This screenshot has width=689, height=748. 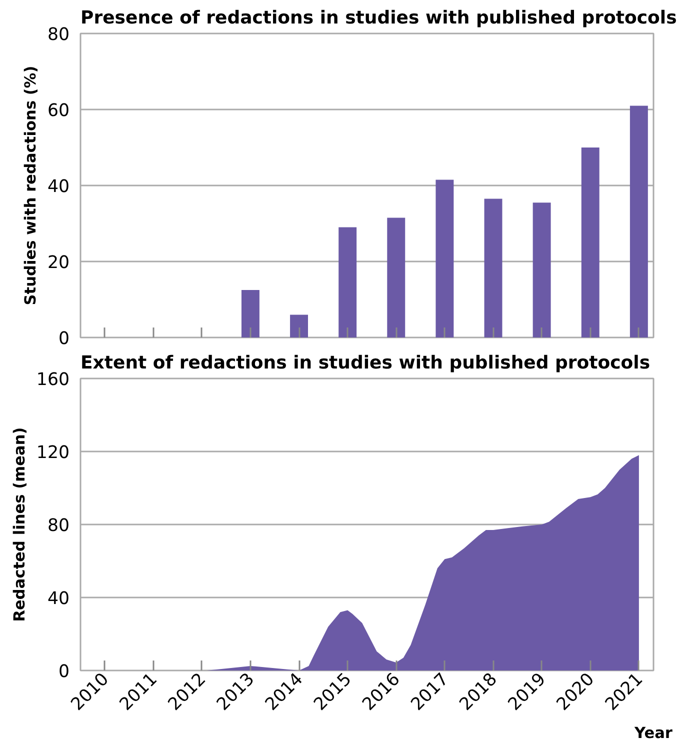 What do you see at coordinates (53, 380) in the screenshot?
I see `y-tick-label: 160` at bounding box center [53, 380].